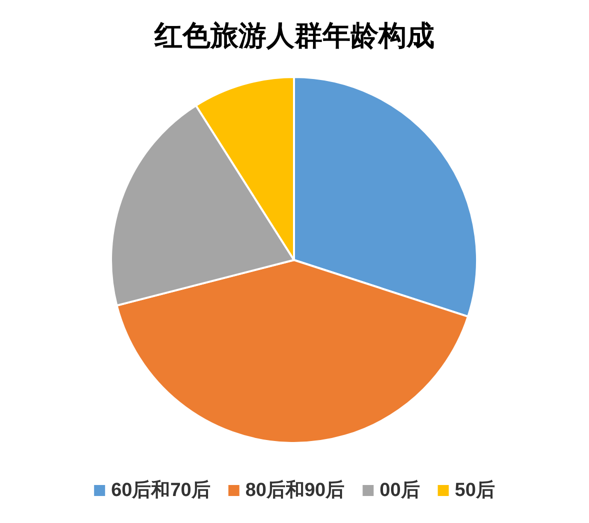  I want to click on legend-label: 50后, so click(474, 490).